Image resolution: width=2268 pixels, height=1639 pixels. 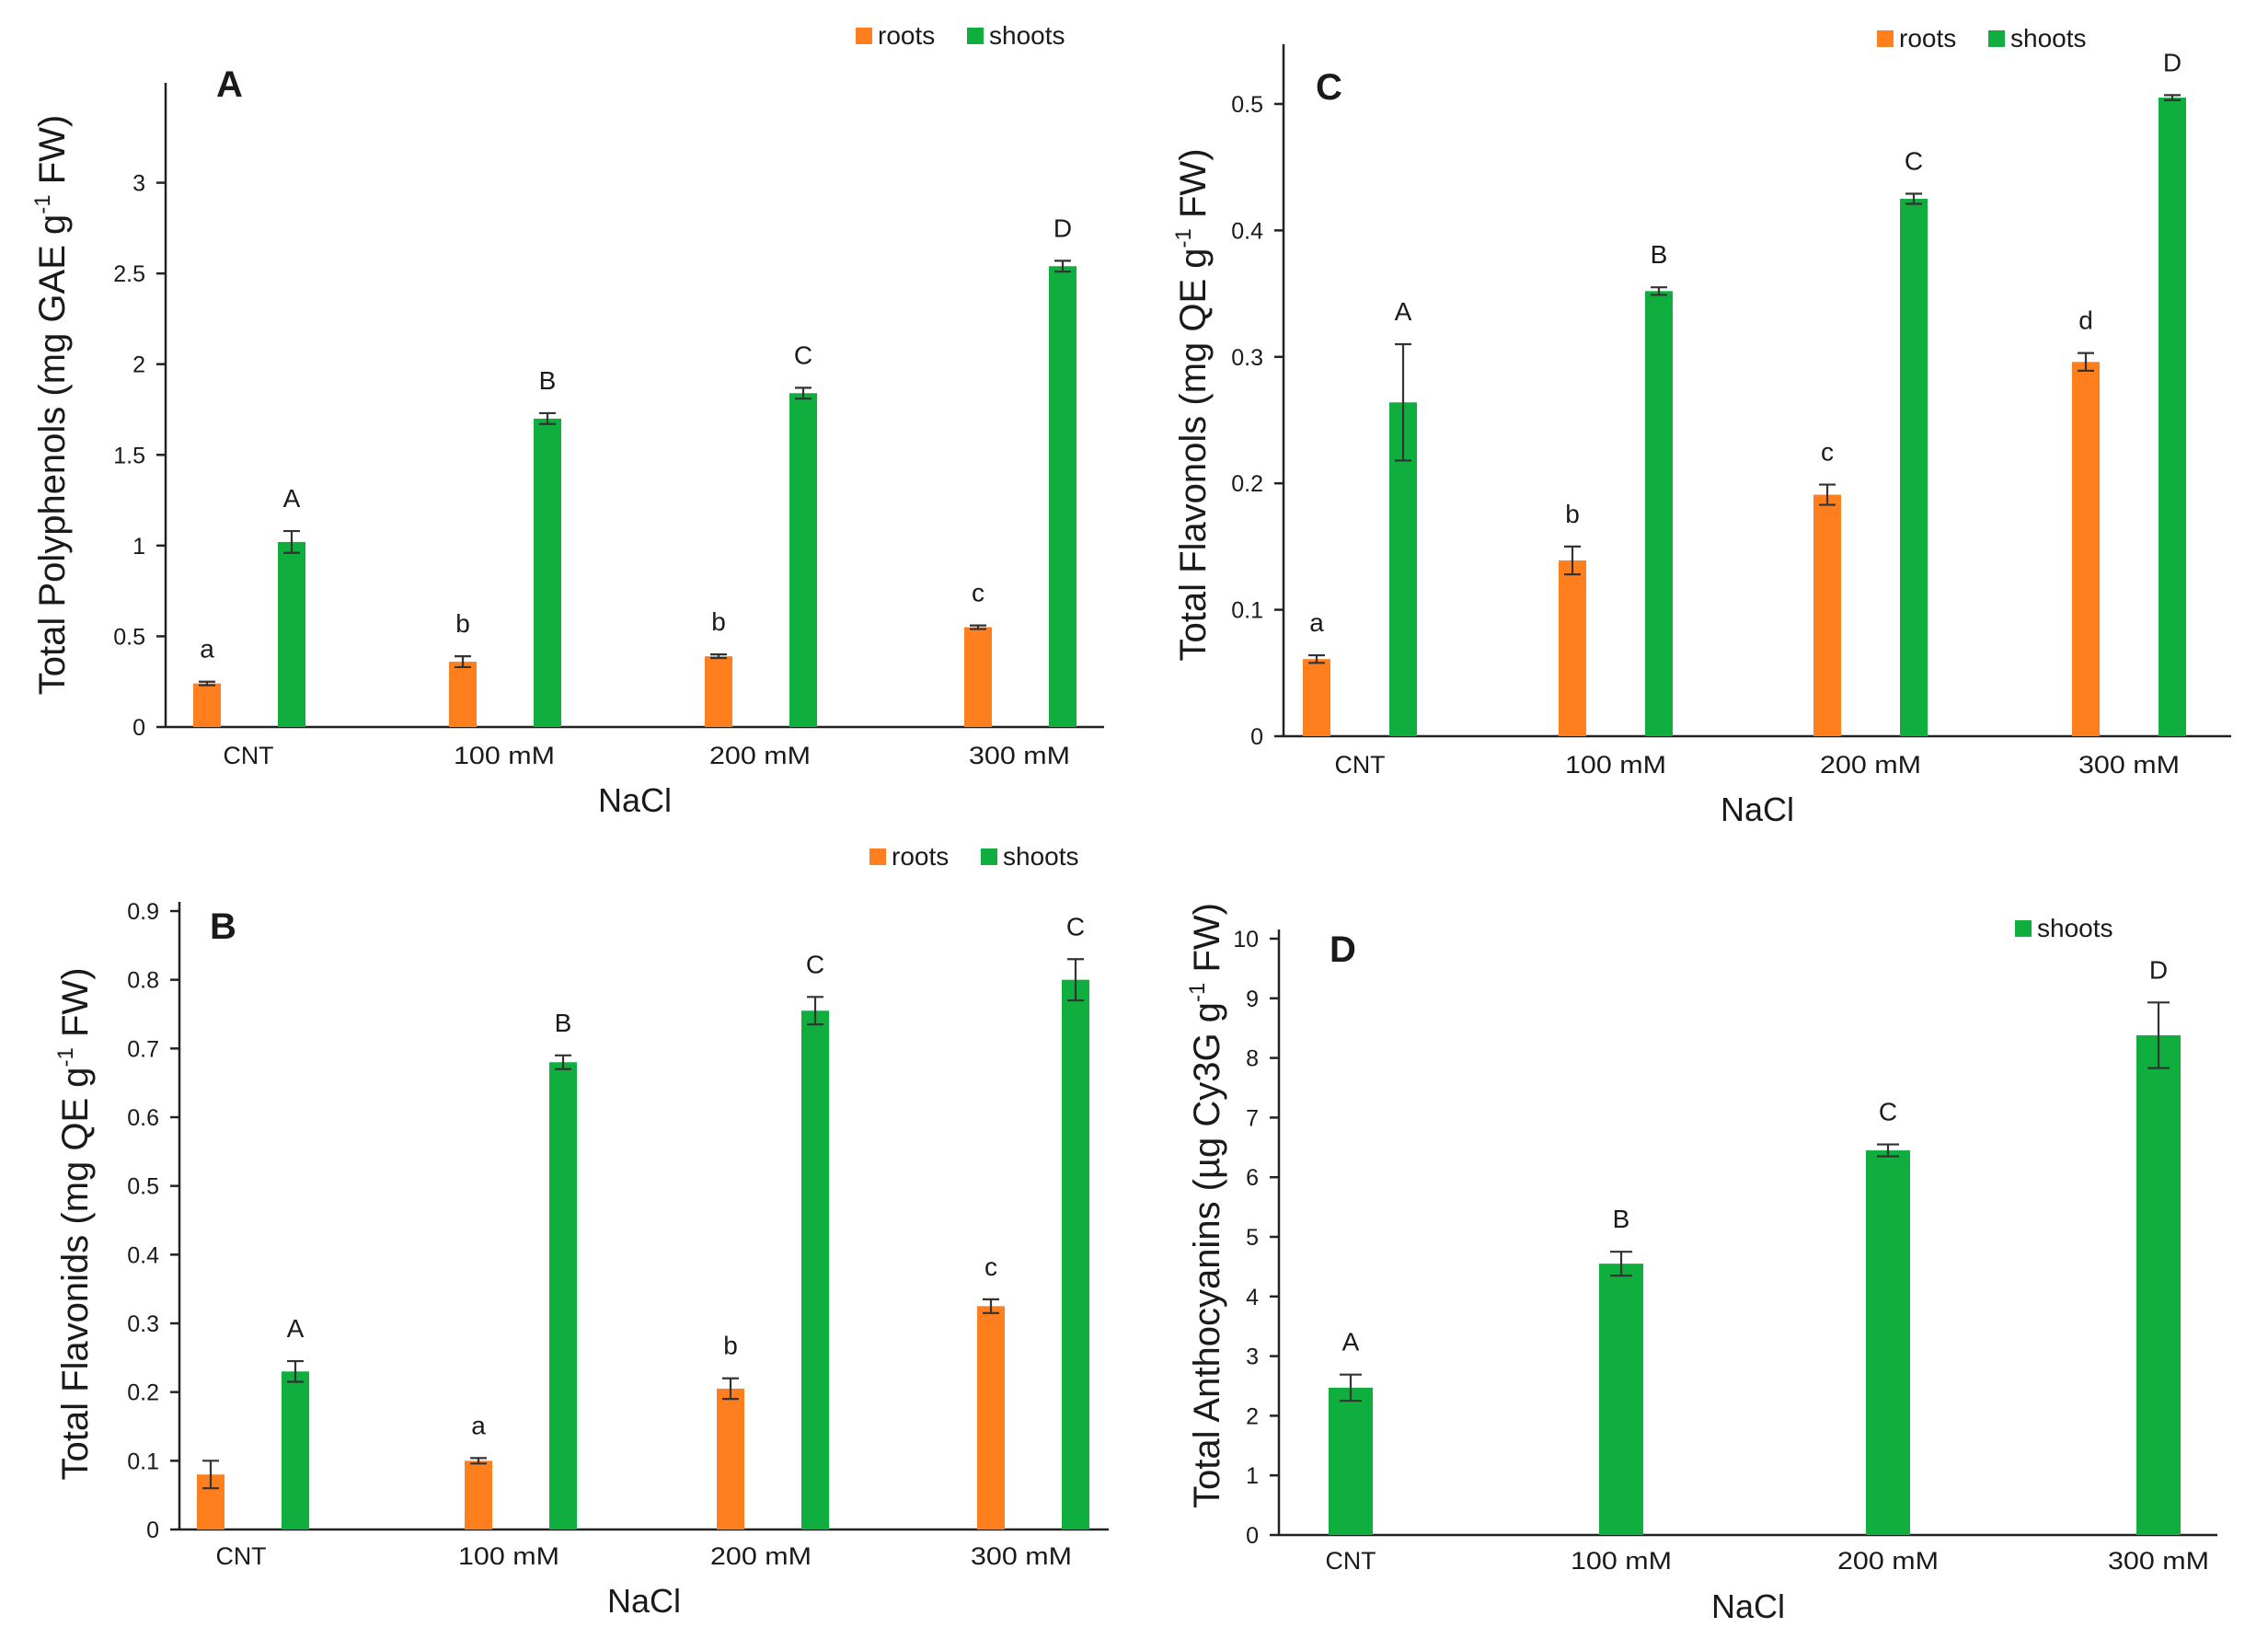 What do you see at coordinates (223, 926) in the screenshot?
I see `panel-letter: B` at bounding box center [223, 926].